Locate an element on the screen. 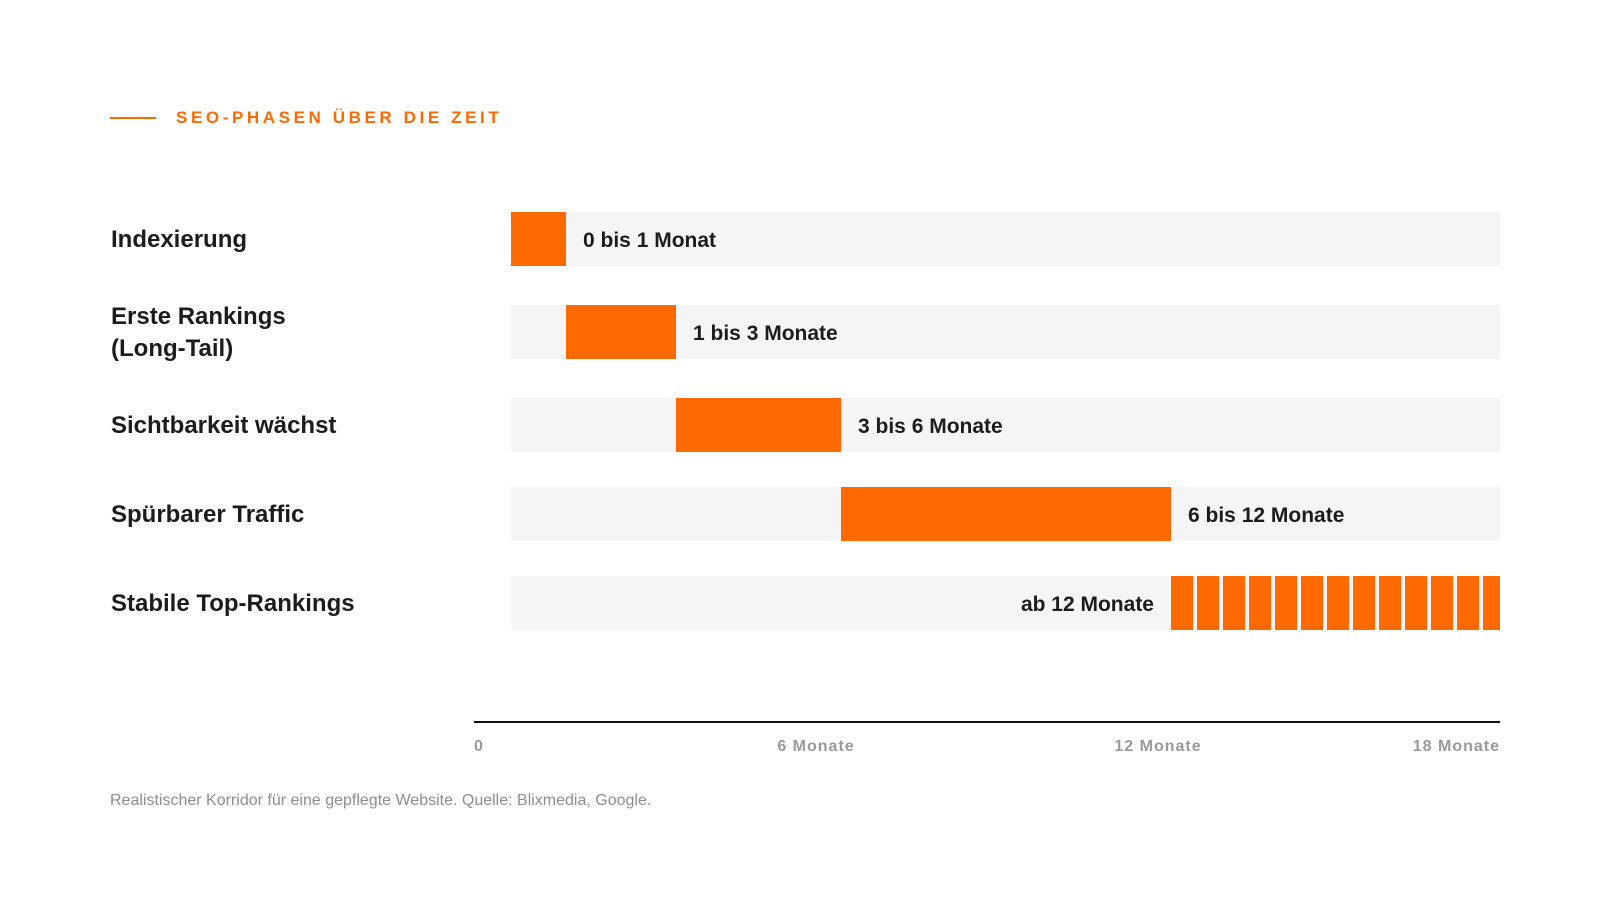  row-label: Stabile Top-Rankings is located at coordinates (233, 603).